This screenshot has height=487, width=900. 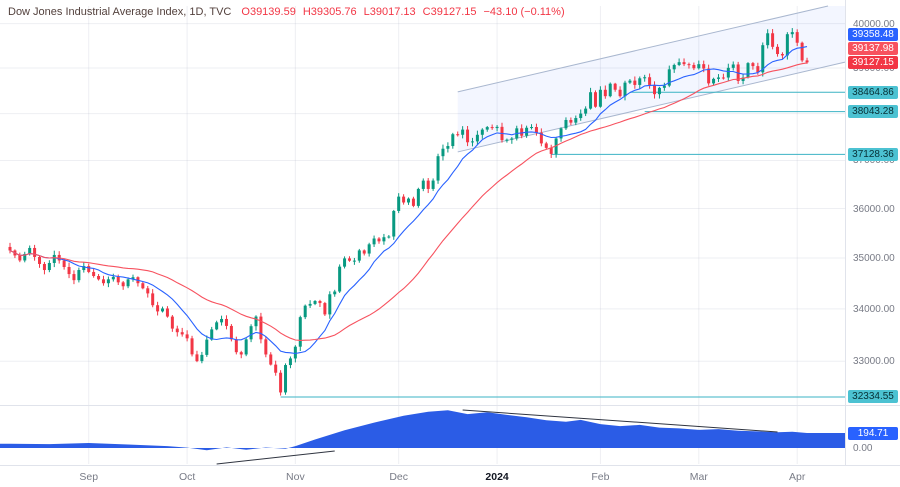 I want to click on price-gridline-label: 37000.00, so click(x=874, y=161).